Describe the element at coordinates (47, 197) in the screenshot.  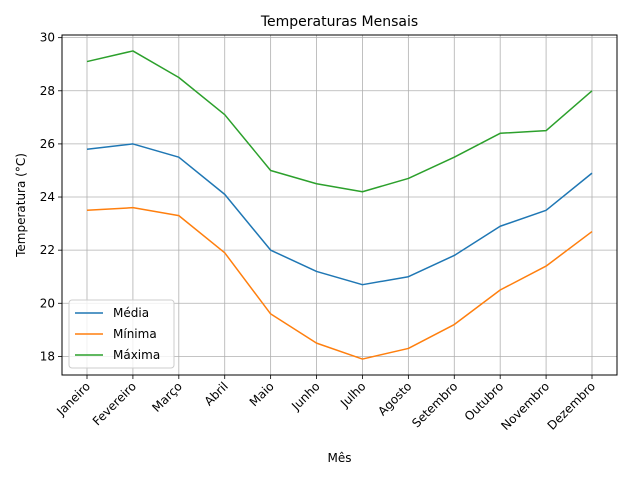
I see `y-tick-label: 24` at that location.